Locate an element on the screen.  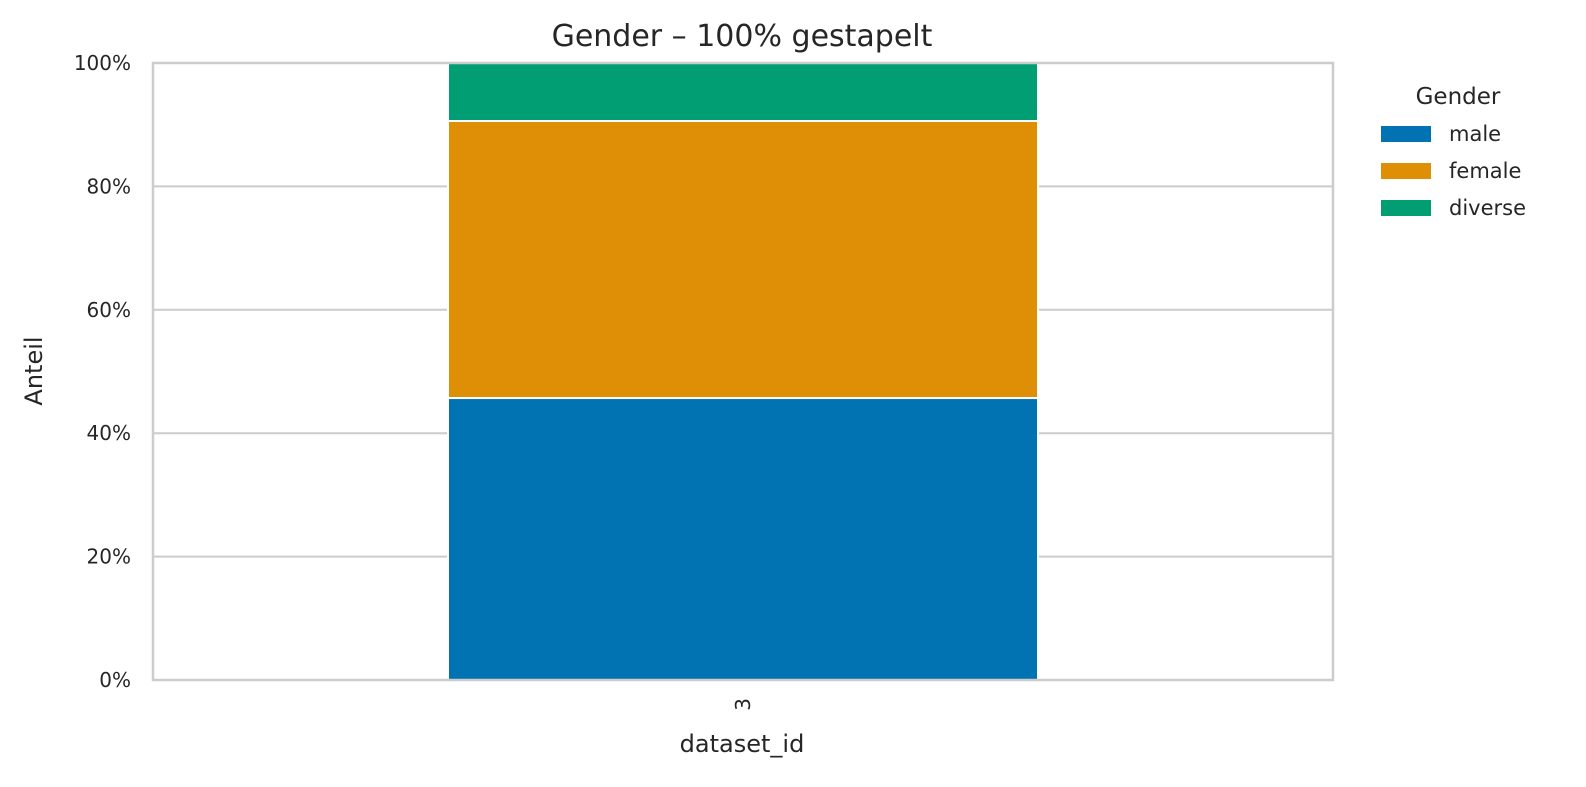
y-tick-label: 60% is located at coordinates (109, 310).